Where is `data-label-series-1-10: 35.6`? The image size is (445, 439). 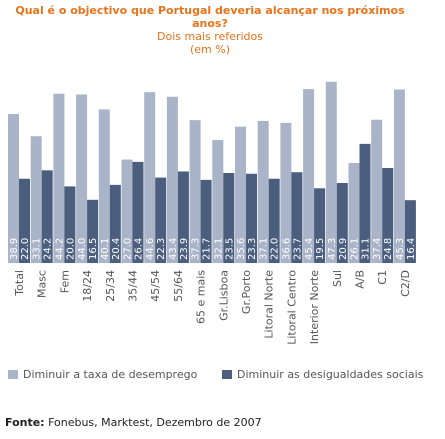
data-label-series-1-10: 35.6 is located at coordinates (241, 249).